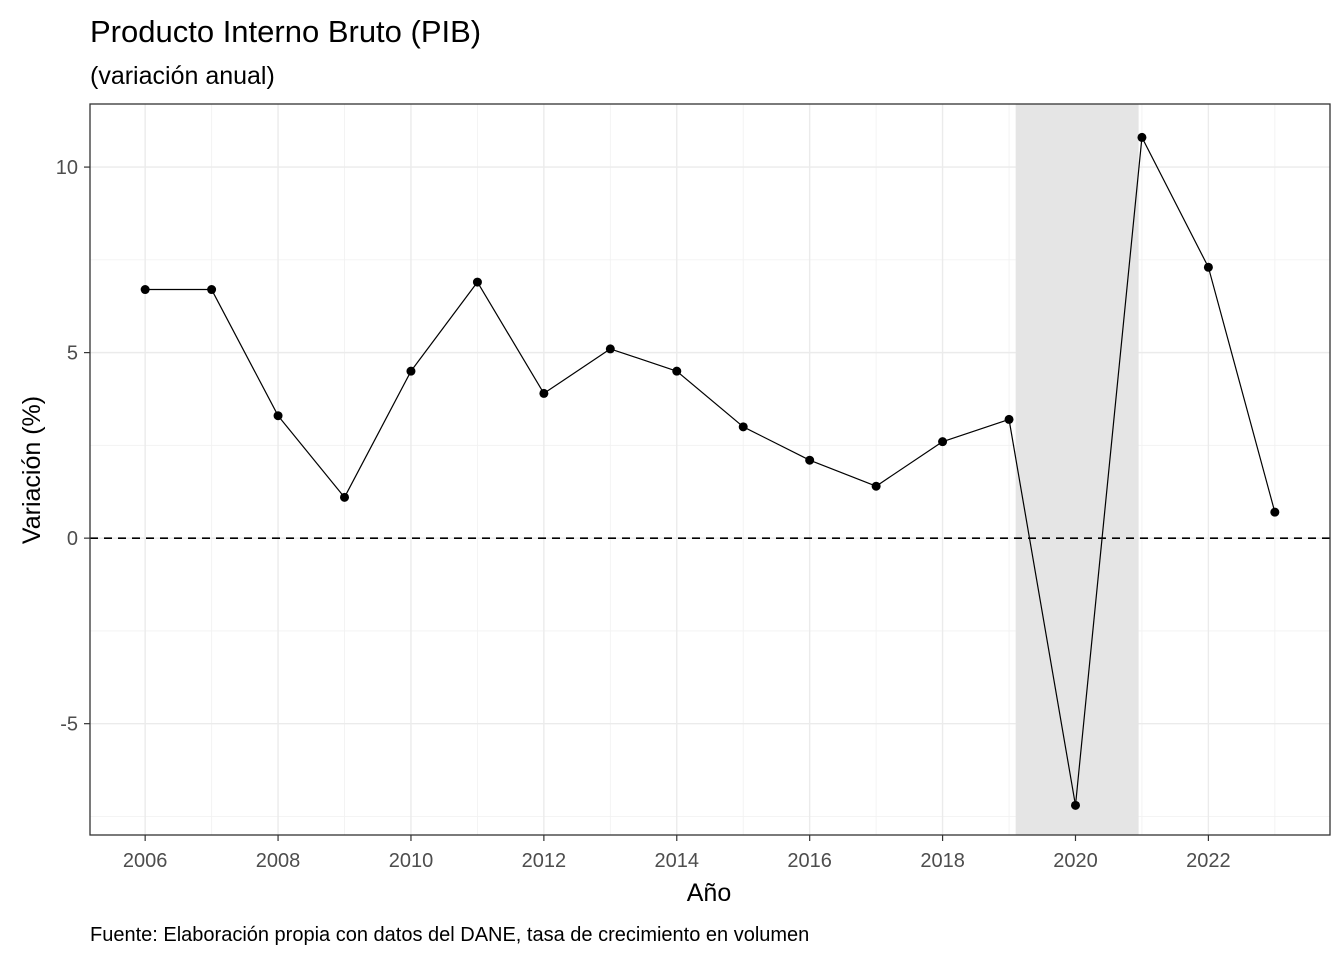  What do you see at coordinates (1075, 805) in the screenshot?
I see `data-point-2020` at bounding box center [1075, 805].